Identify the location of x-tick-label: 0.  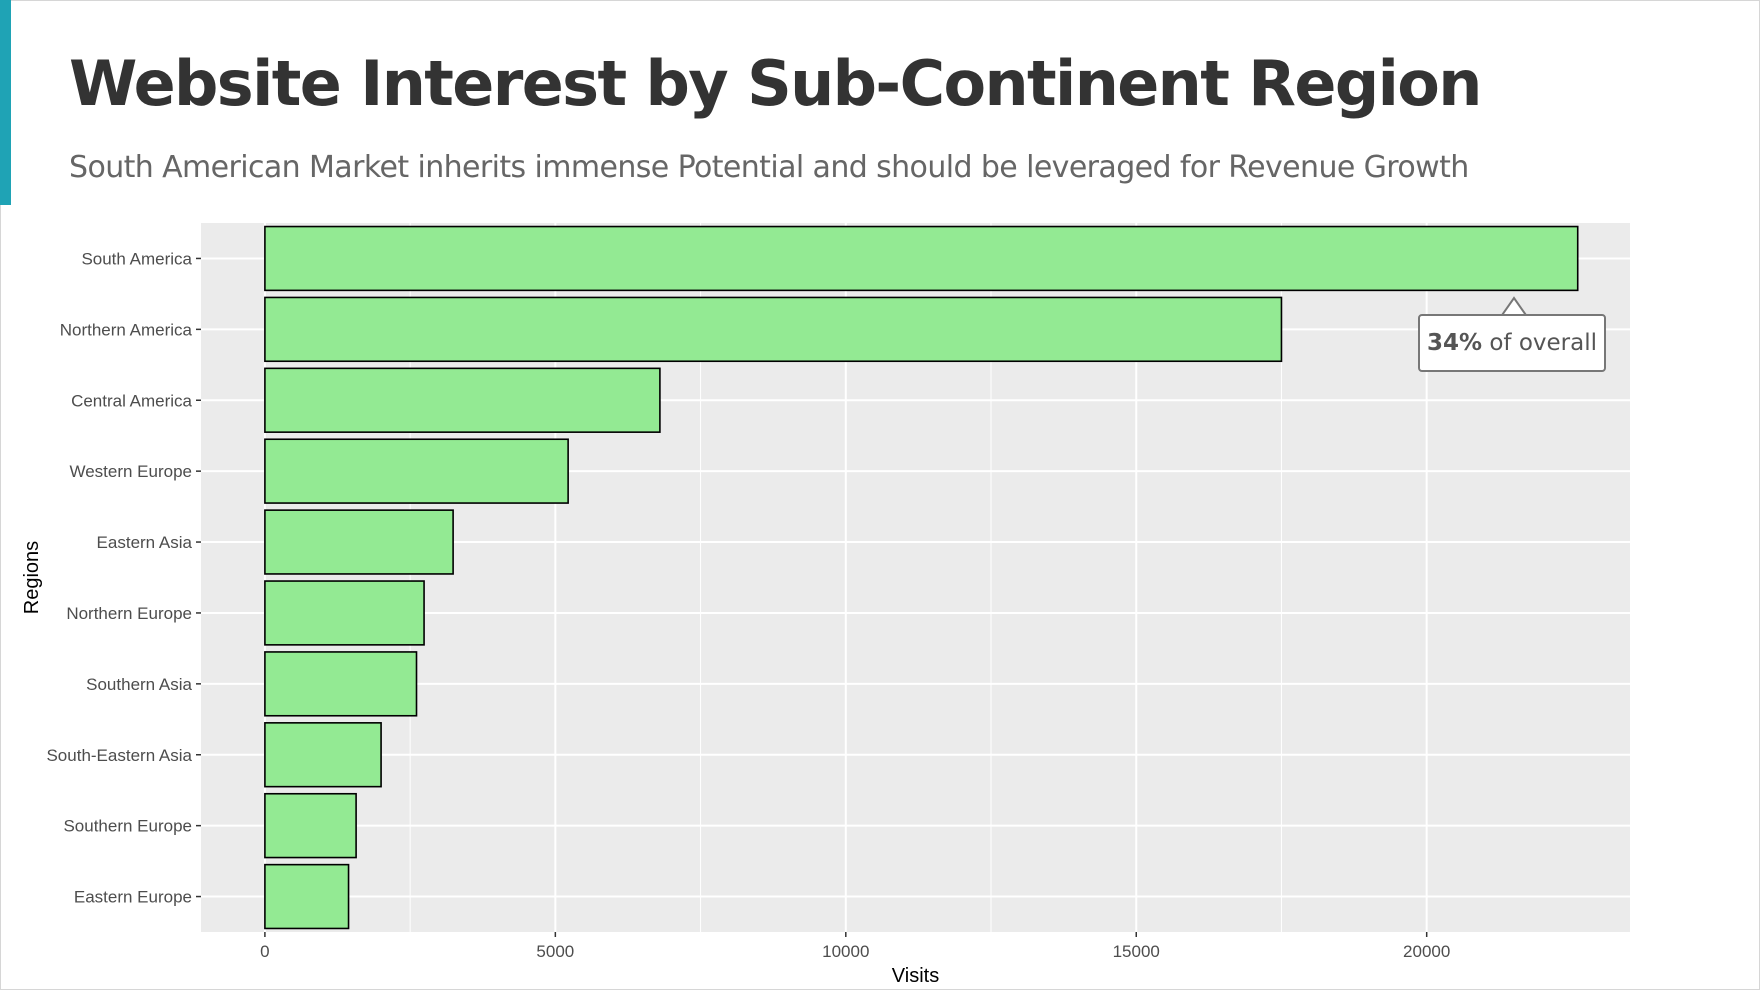
(264, 951).